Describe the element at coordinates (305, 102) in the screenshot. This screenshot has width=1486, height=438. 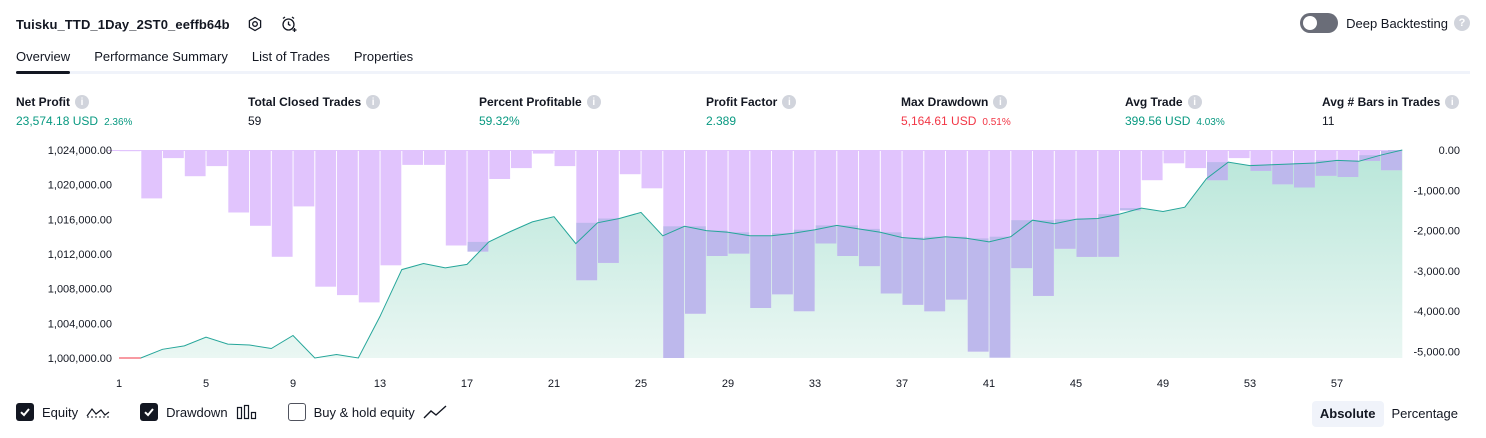
I see `metric-label: Total Closed Trades` at that location.